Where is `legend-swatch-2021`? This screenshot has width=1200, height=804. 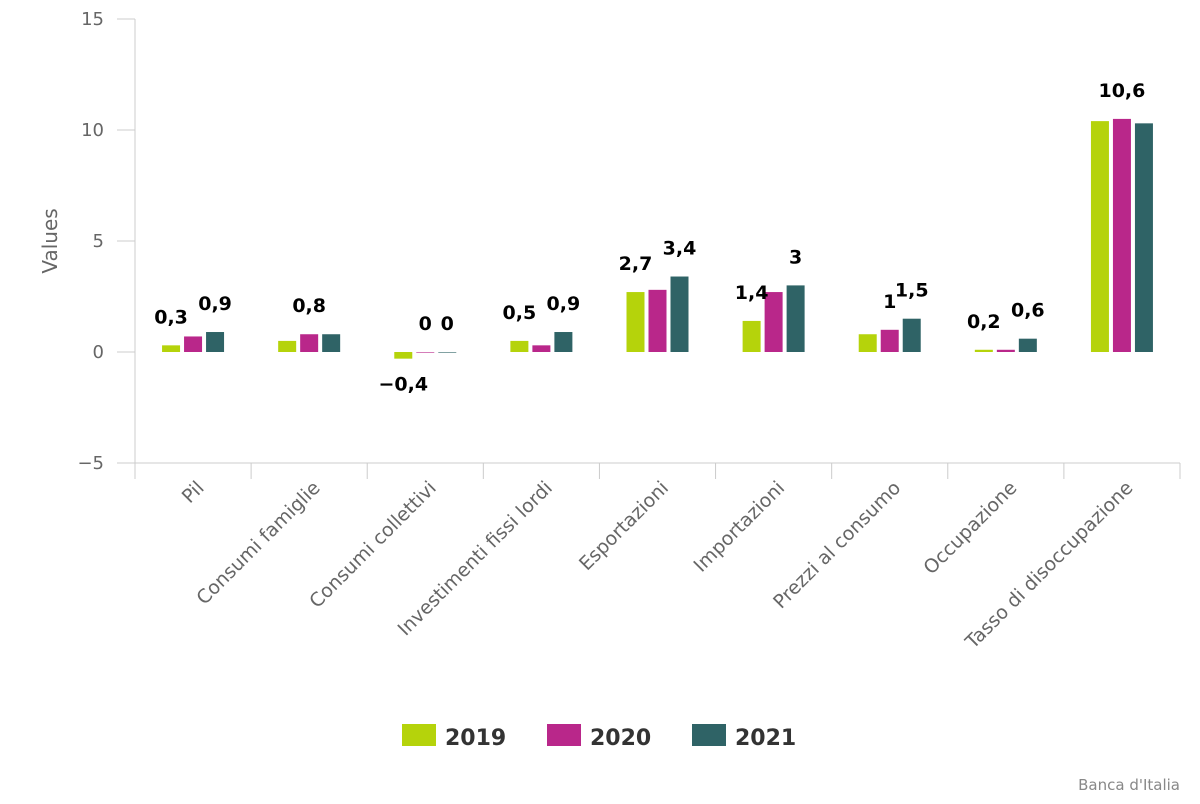
legend-swatch-2021 is located at coordinates (709, 735).